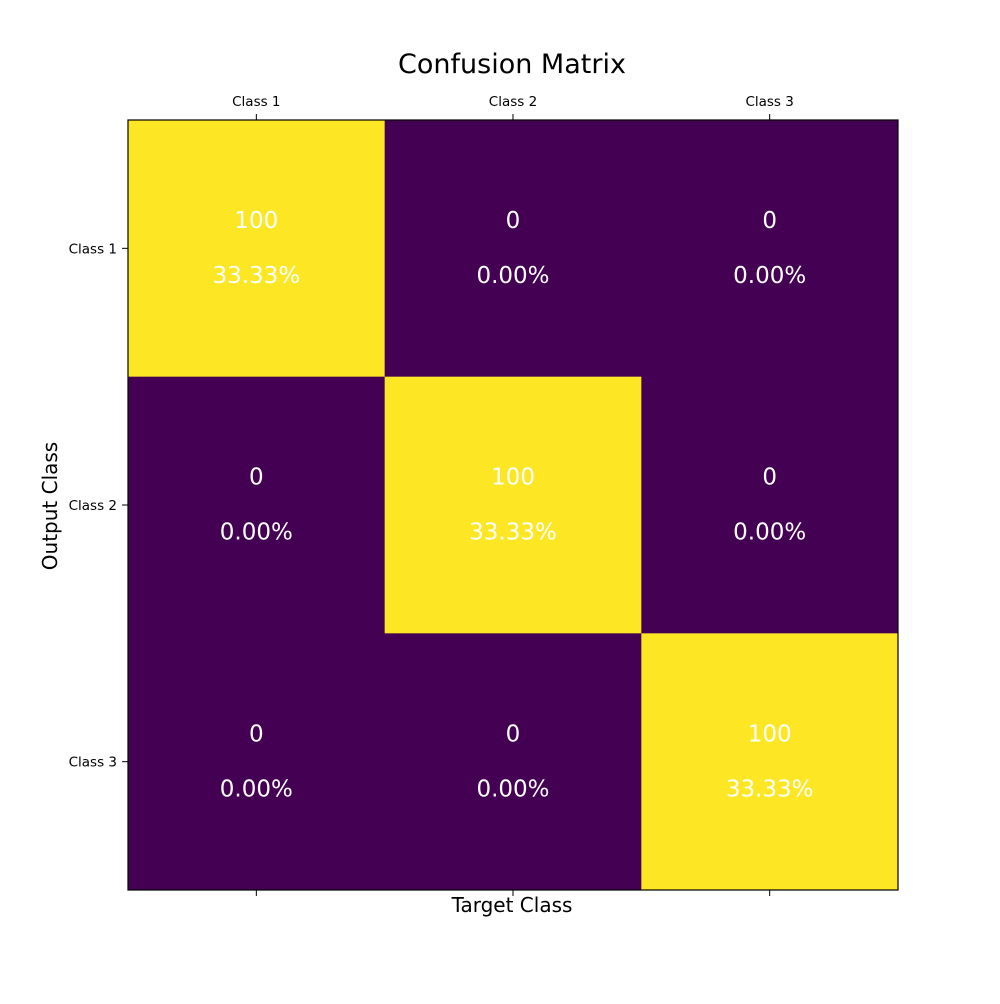 The image size is (1000, 1004). Describe the element at coordinates (256, 102) in the screenshot. I see `x-tick-label-1: Class 1` at that location.